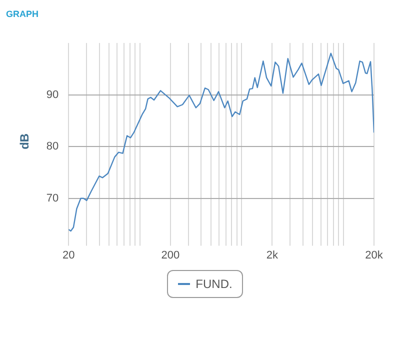 The image size is (410, 340). What do you see at coordinates (374, 255) in the screenshot?
I see `x-tick-label: 20k` at bounding box center [374, 255].